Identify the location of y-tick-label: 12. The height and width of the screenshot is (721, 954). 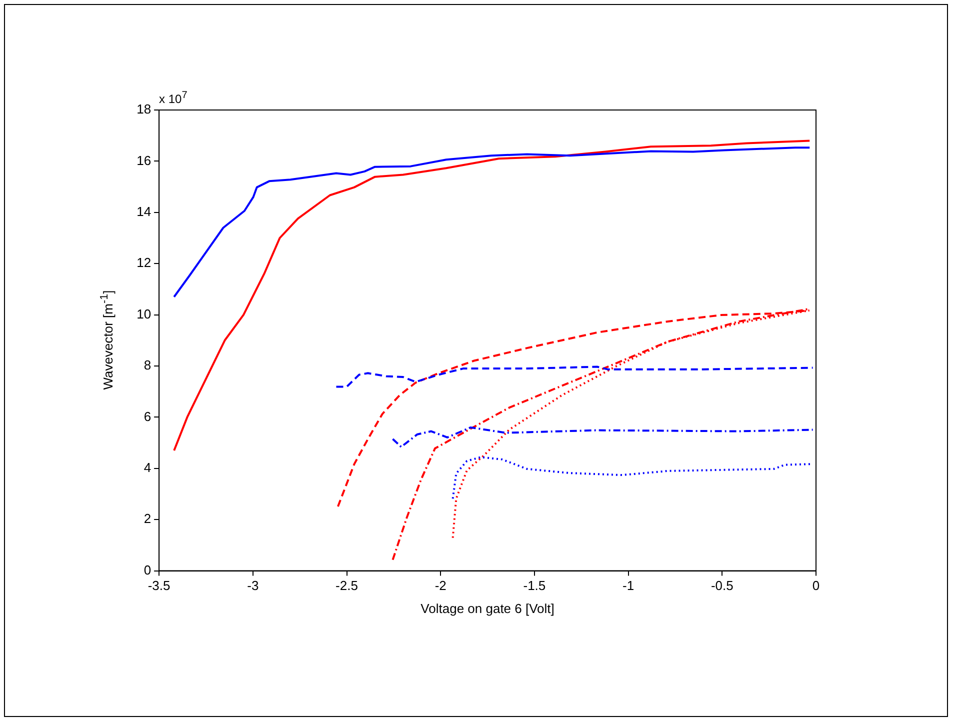
(144, 262).